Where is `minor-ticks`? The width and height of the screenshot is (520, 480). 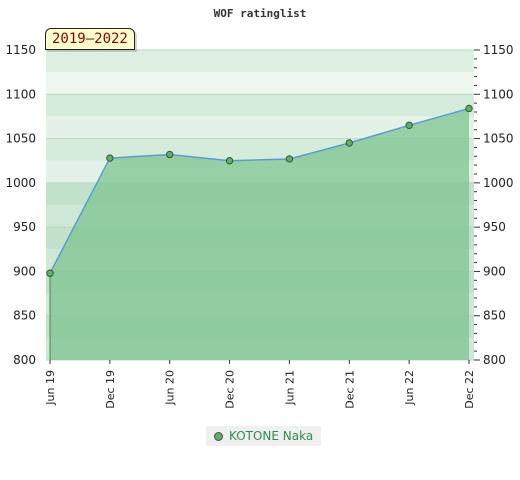 minor-ticks is located at coordinates (477, 205).